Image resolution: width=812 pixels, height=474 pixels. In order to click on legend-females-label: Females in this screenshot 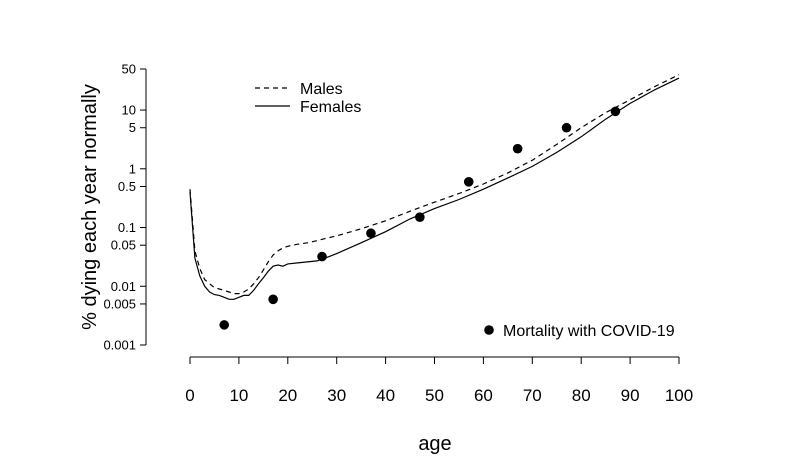, I will do `click(330, 107)`.